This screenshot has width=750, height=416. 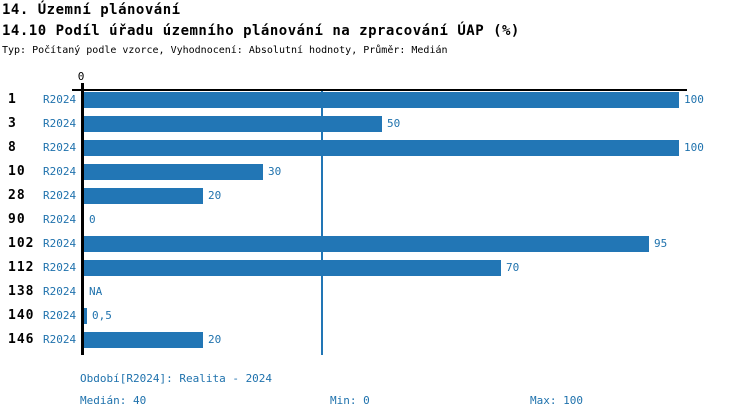 What do you see at coordinates (176, 378) in the screenshot?
I see `legend-period: Období[R2024]: Realita - 2024` at bounding box center [176, 378].